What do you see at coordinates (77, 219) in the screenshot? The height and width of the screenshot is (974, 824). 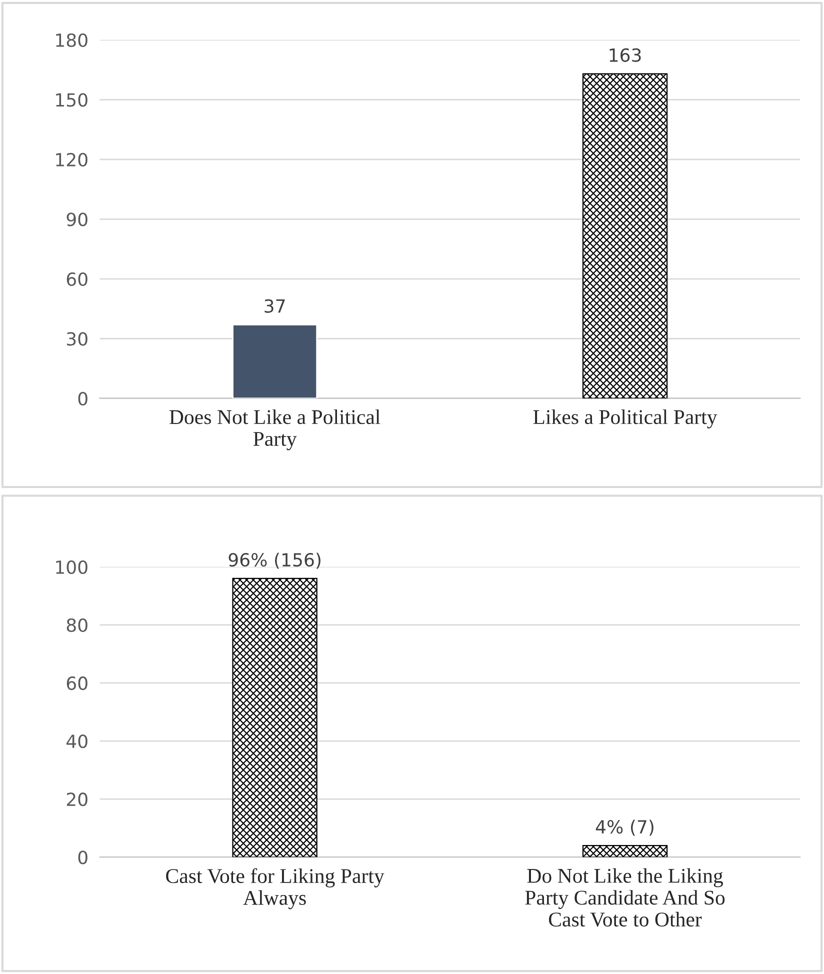 I see `y-tick-label: 90` at bounding box center [77, 219].